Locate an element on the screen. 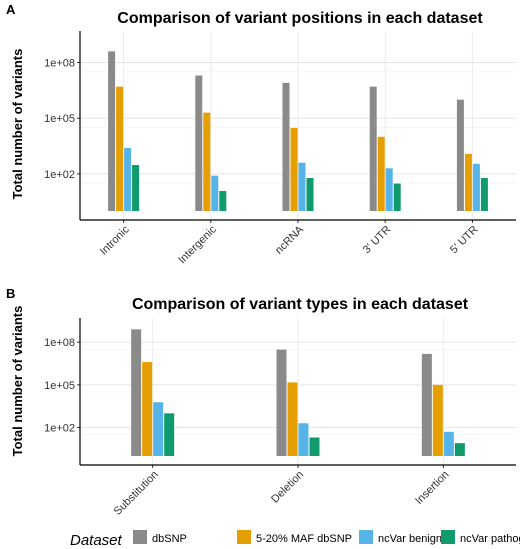  bar-dbsnp-ncrna is located at coordinates (286, 146).